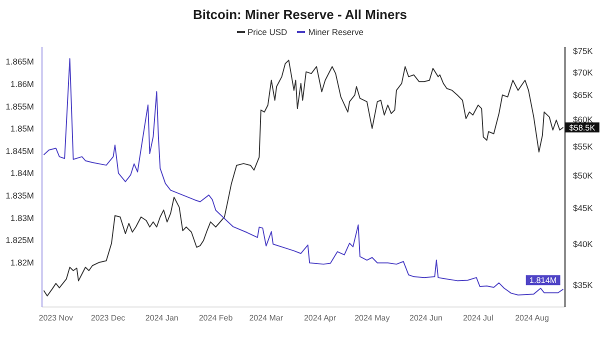  What do you see at coordinates (20, 61) in the screenshot?
I see `y-tick-label: 1.865M` at bounding box center [20, 61].